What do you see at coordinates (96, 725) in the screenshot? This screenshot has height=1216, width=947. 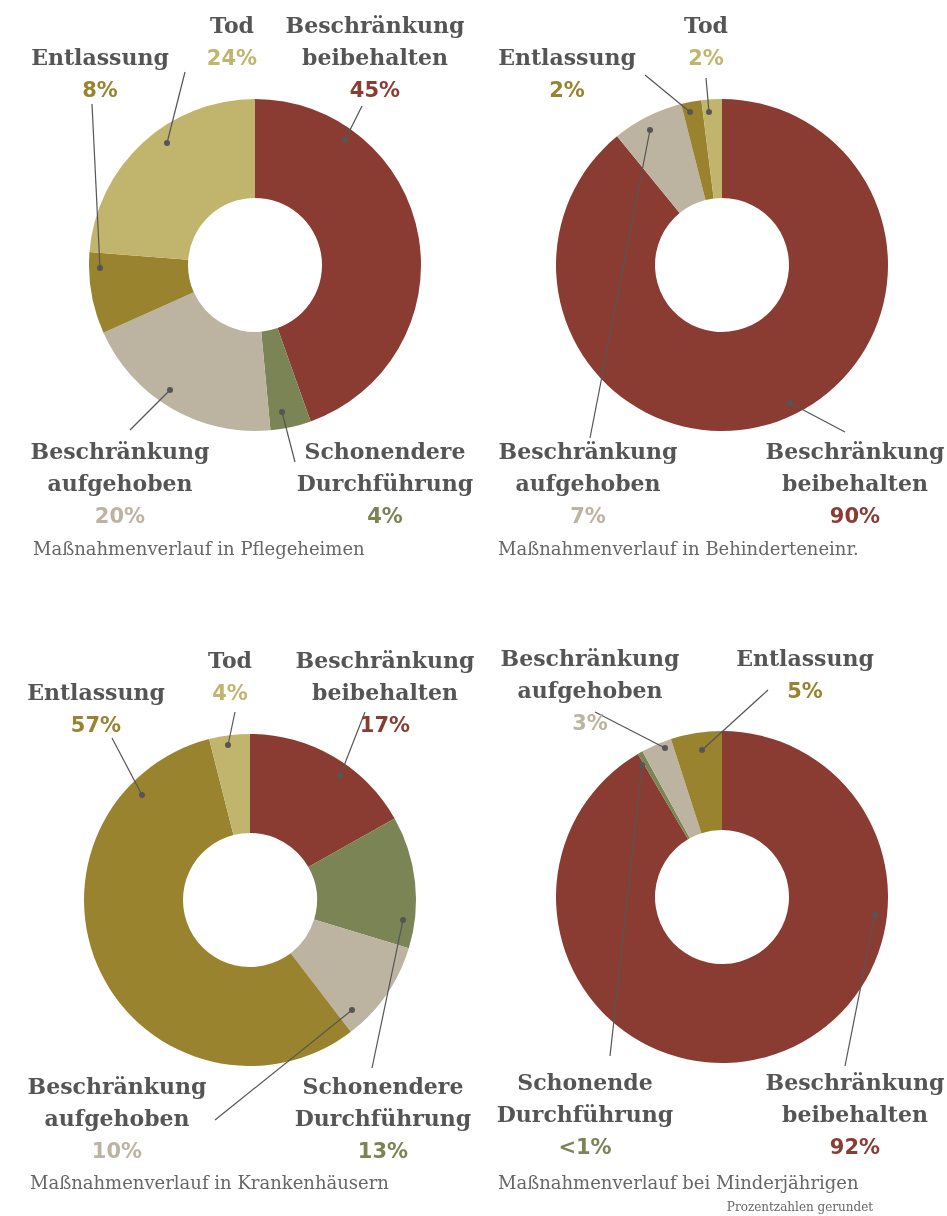 I see `data-label: 57%` at bounding box center [96, 725].